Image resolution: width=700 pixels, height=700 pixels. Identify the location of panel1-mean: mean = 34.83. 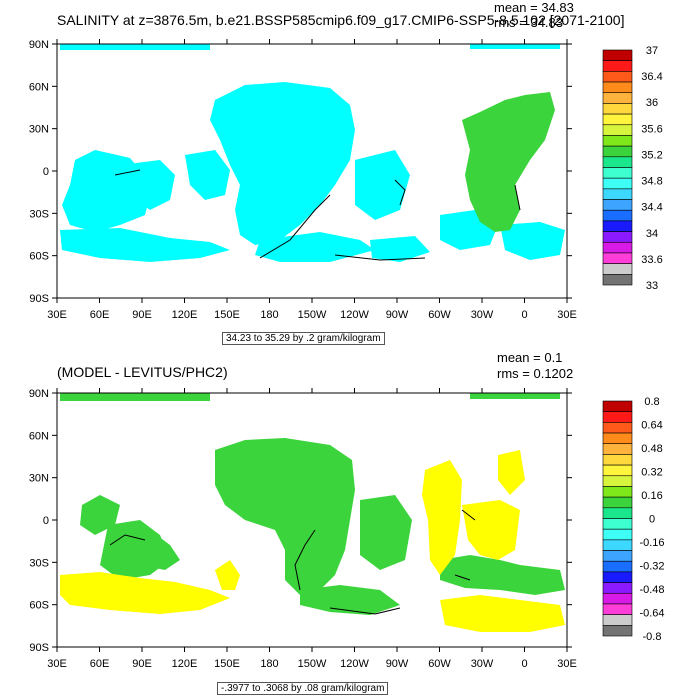
(534, 7).